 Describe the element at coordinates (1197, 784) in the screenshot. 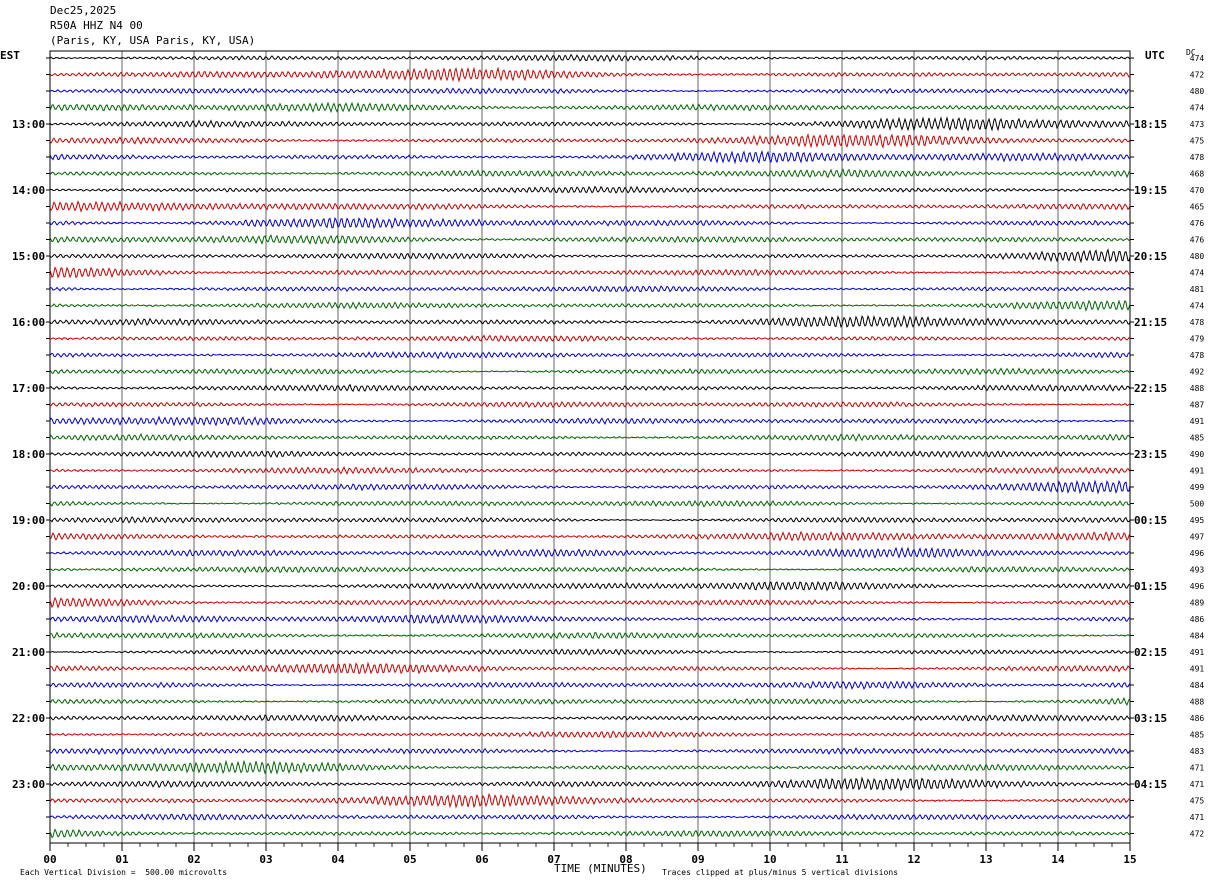

I see `dc-value: 471` at that location.